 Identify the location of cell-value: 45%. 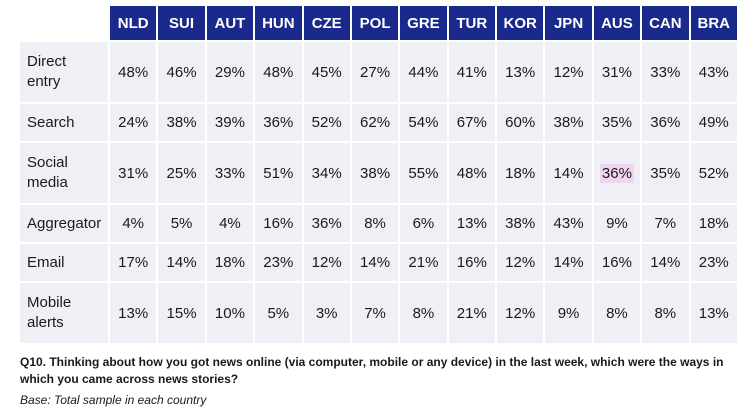
(326, 72).